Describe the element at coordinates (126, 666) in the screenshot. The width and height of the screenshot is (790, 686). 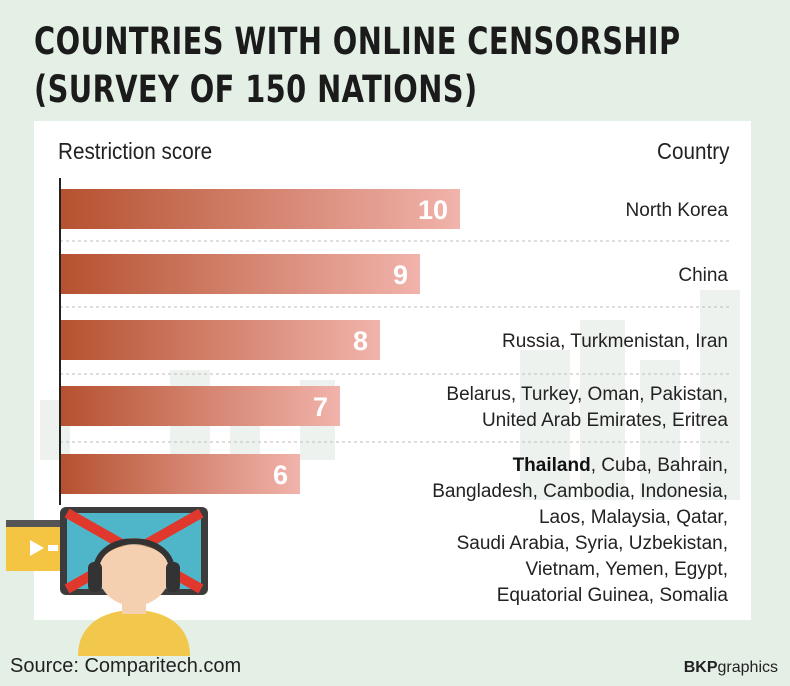
I see `source-note: Source: Comparitech.com` at that location.